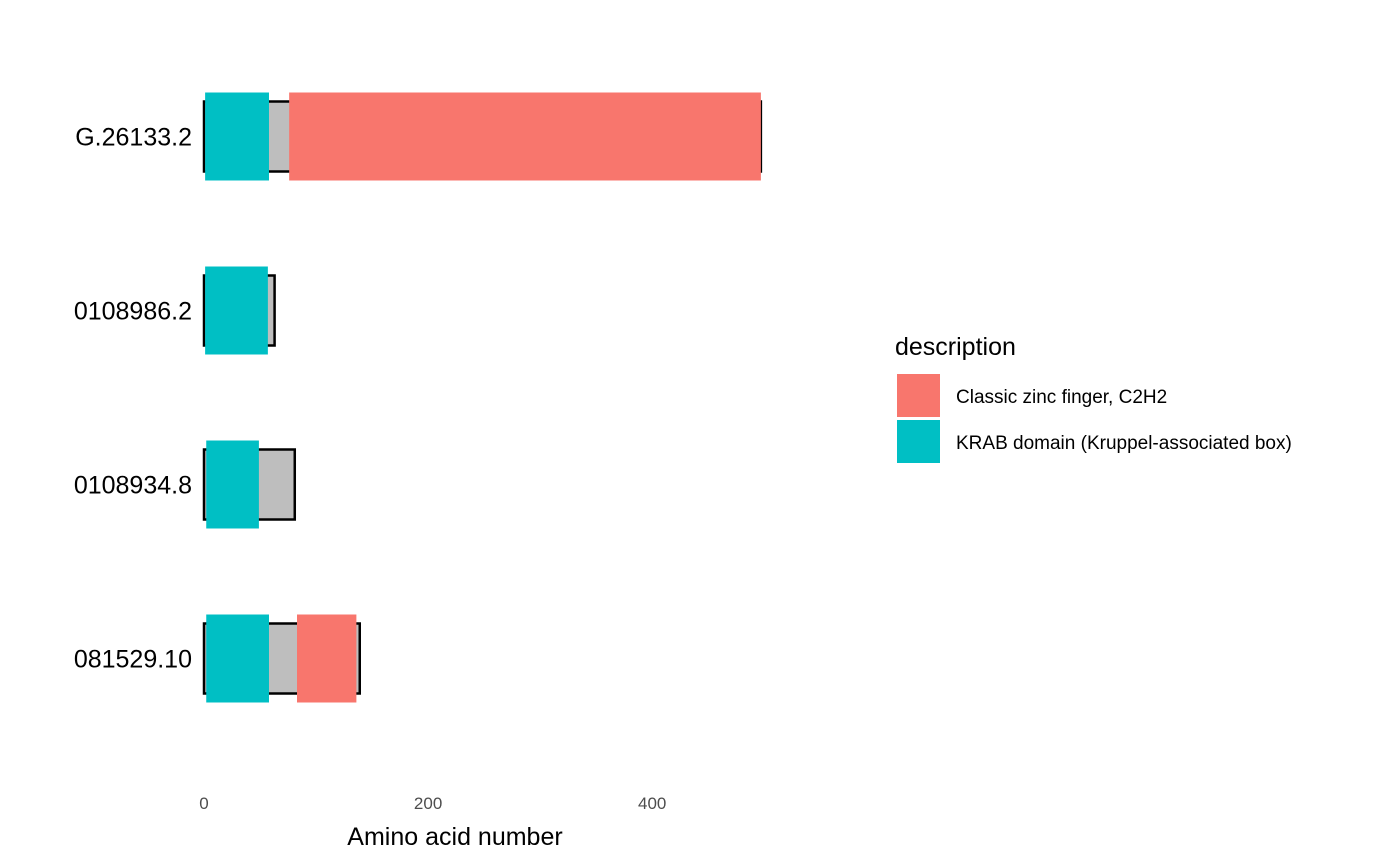 The image size is (1400, 865). Describe the element at coordinates (428, 803) in the screenshot. I see `x-tick-label-1: 200` at that location.